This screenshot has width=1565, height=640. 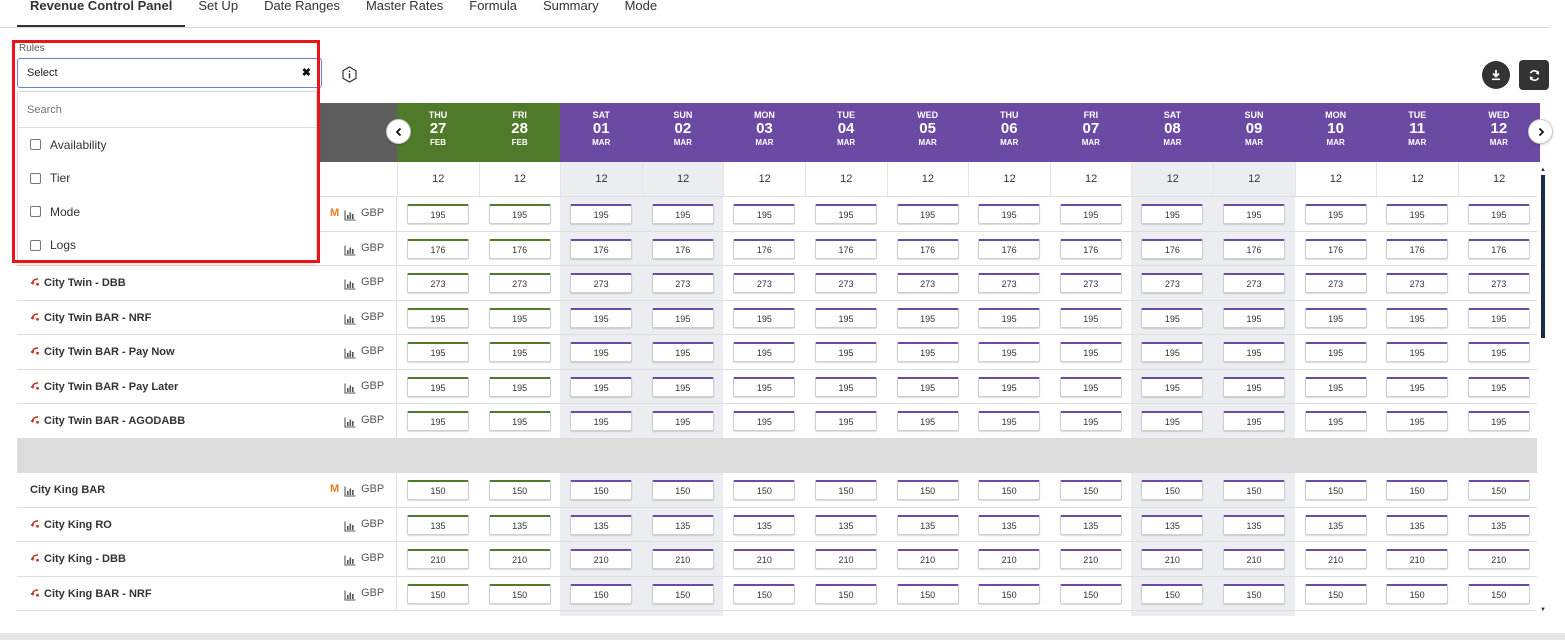 I want to click on tab-summary: Summary, so click(x=570, y=6).